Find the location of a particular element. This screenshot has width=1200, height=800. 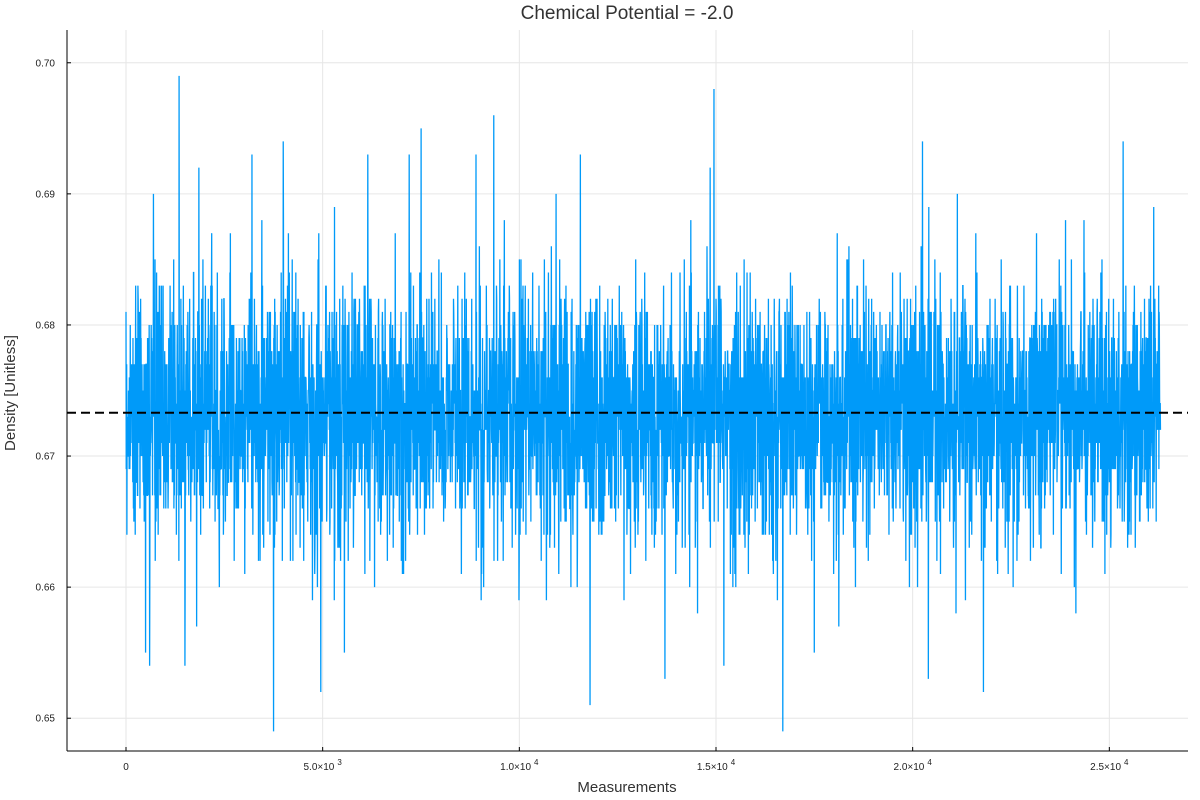

y-tick-label-0: 0.65 is located at coordinates (46, 719).